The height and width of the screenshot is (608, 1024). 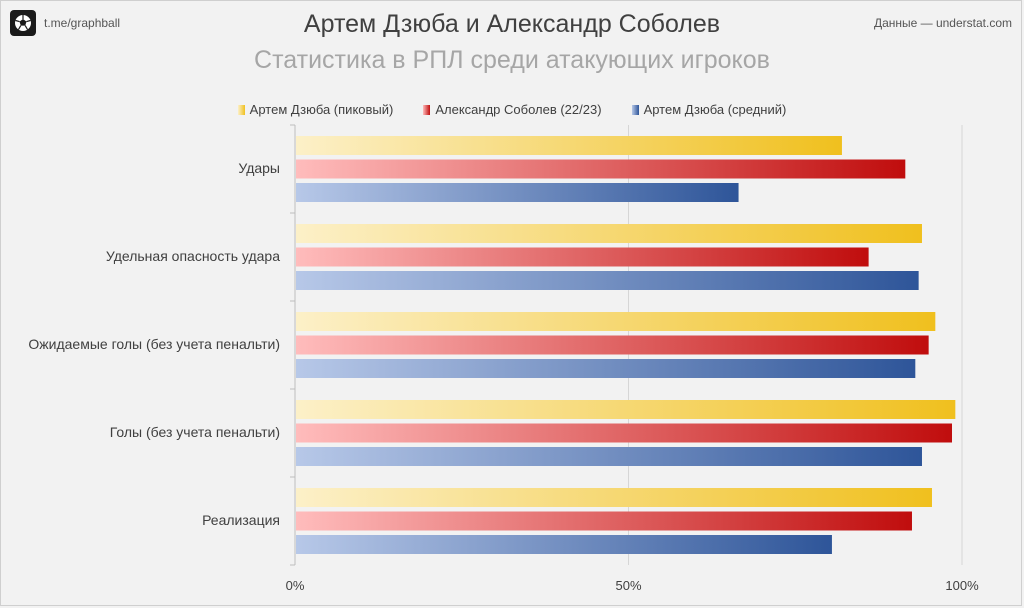 What do you see at coordinates (23, 23) in the screenshot?
I see `football-icon` at bounding box center [23, 23].